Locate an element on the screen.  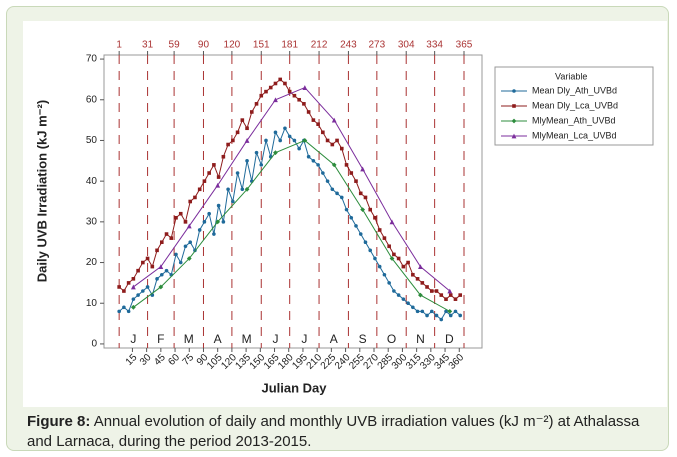
month-label: O is located at coordinates (391, 339).